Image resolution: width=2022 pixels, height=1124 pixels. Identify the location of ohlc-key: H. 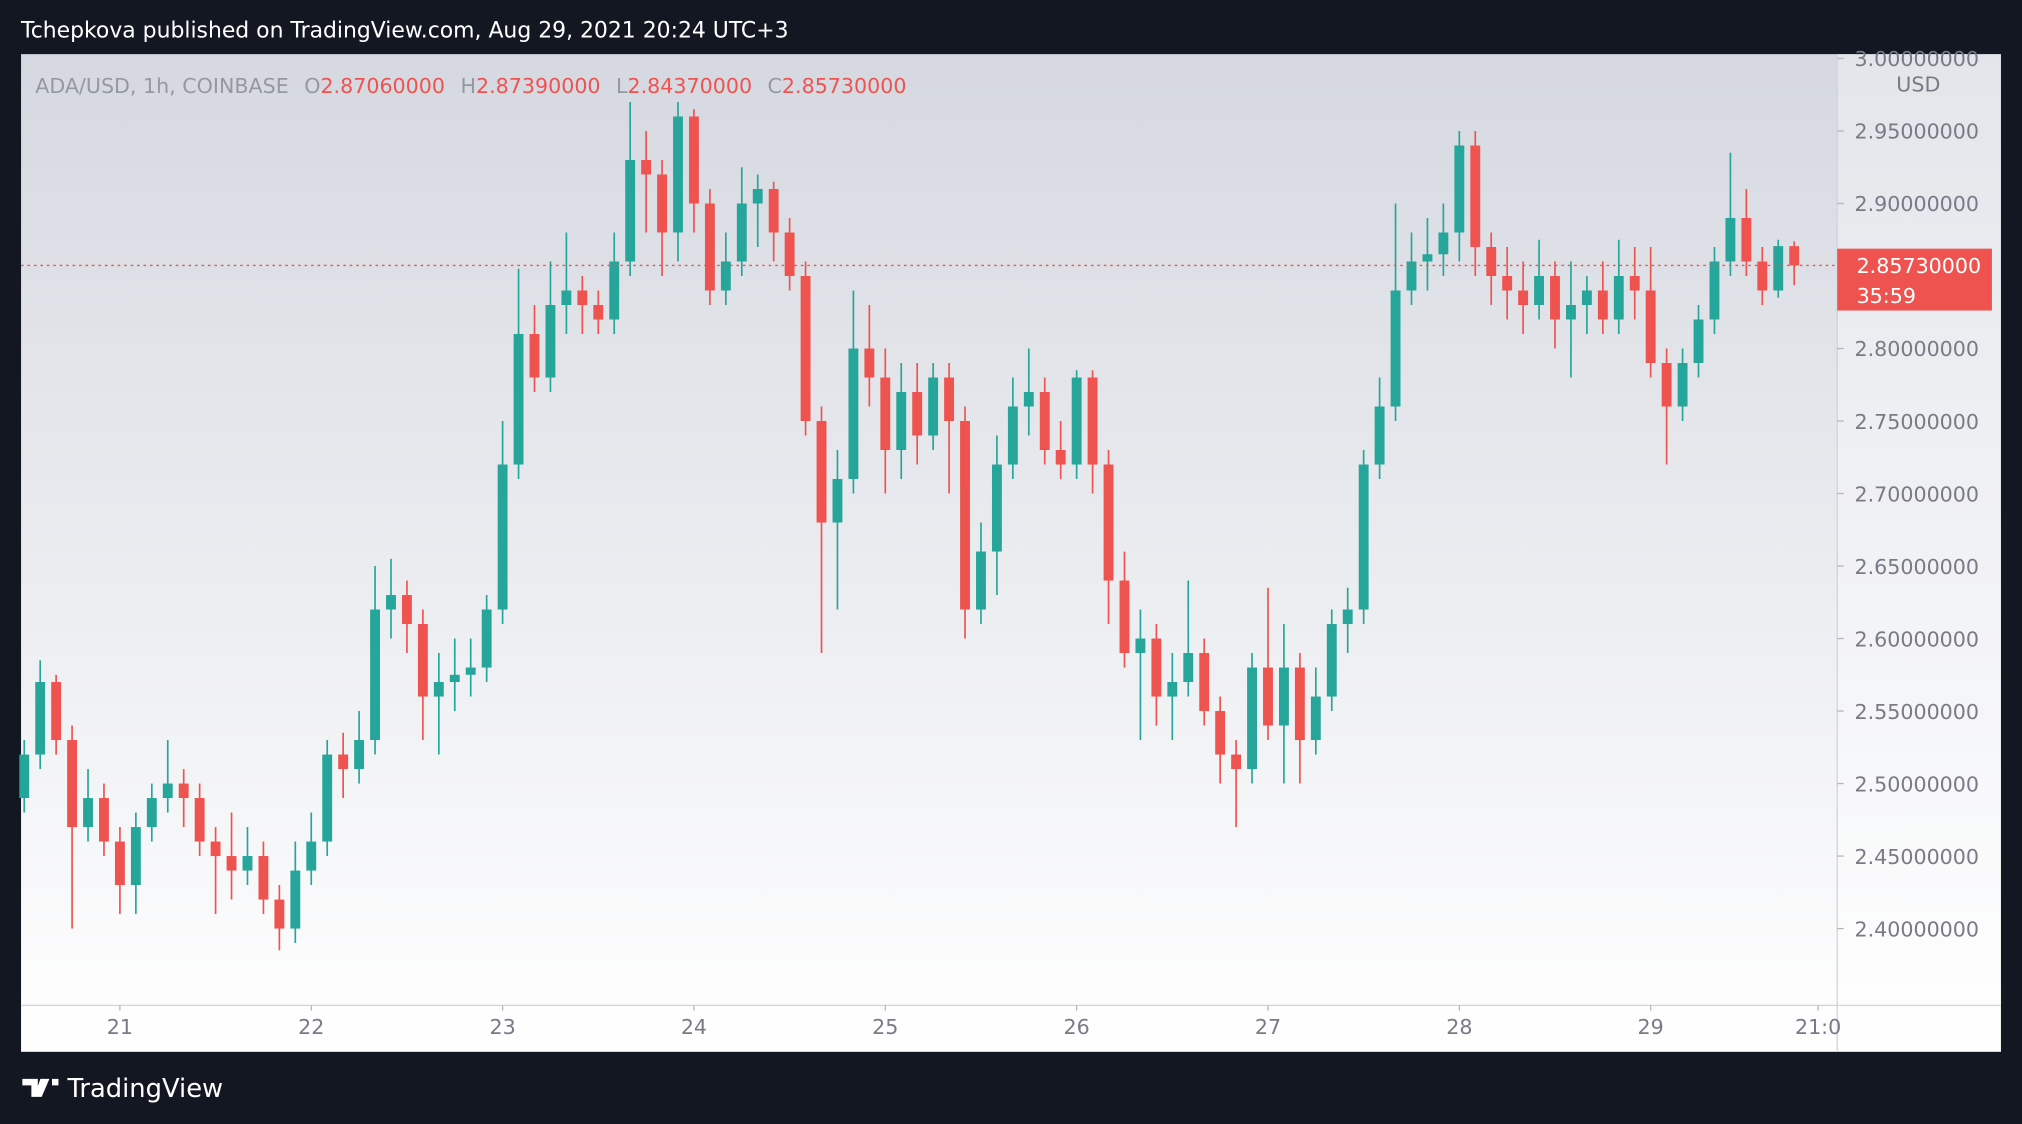
(468, 86).